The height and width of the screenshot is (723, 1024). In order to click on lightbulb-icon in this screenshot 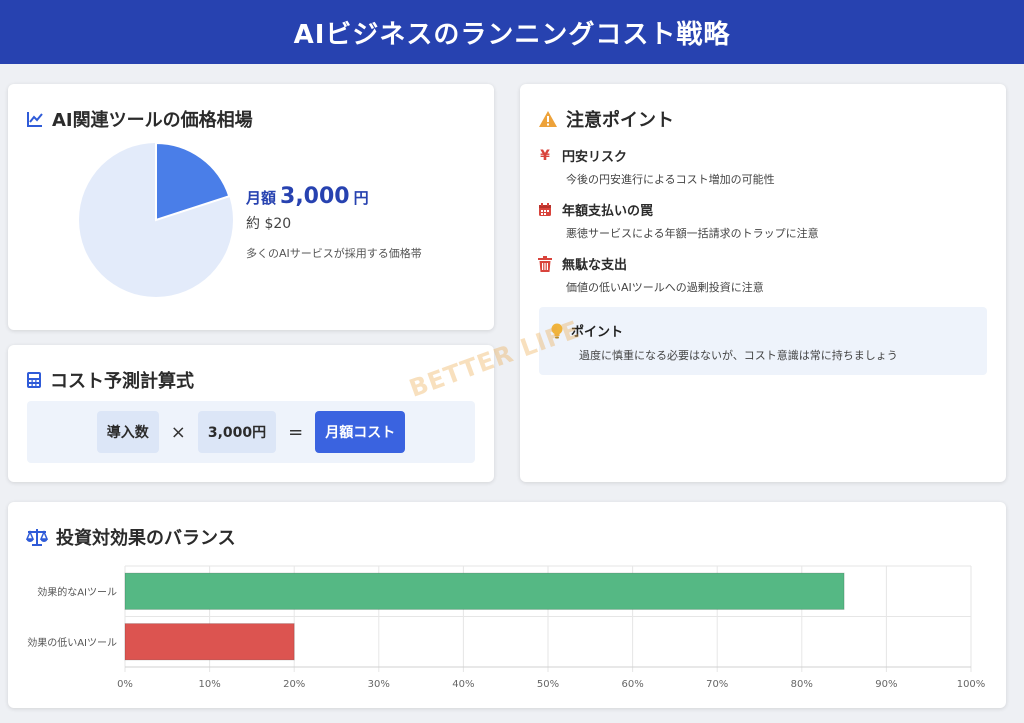, I will do `click(557, 331)`.